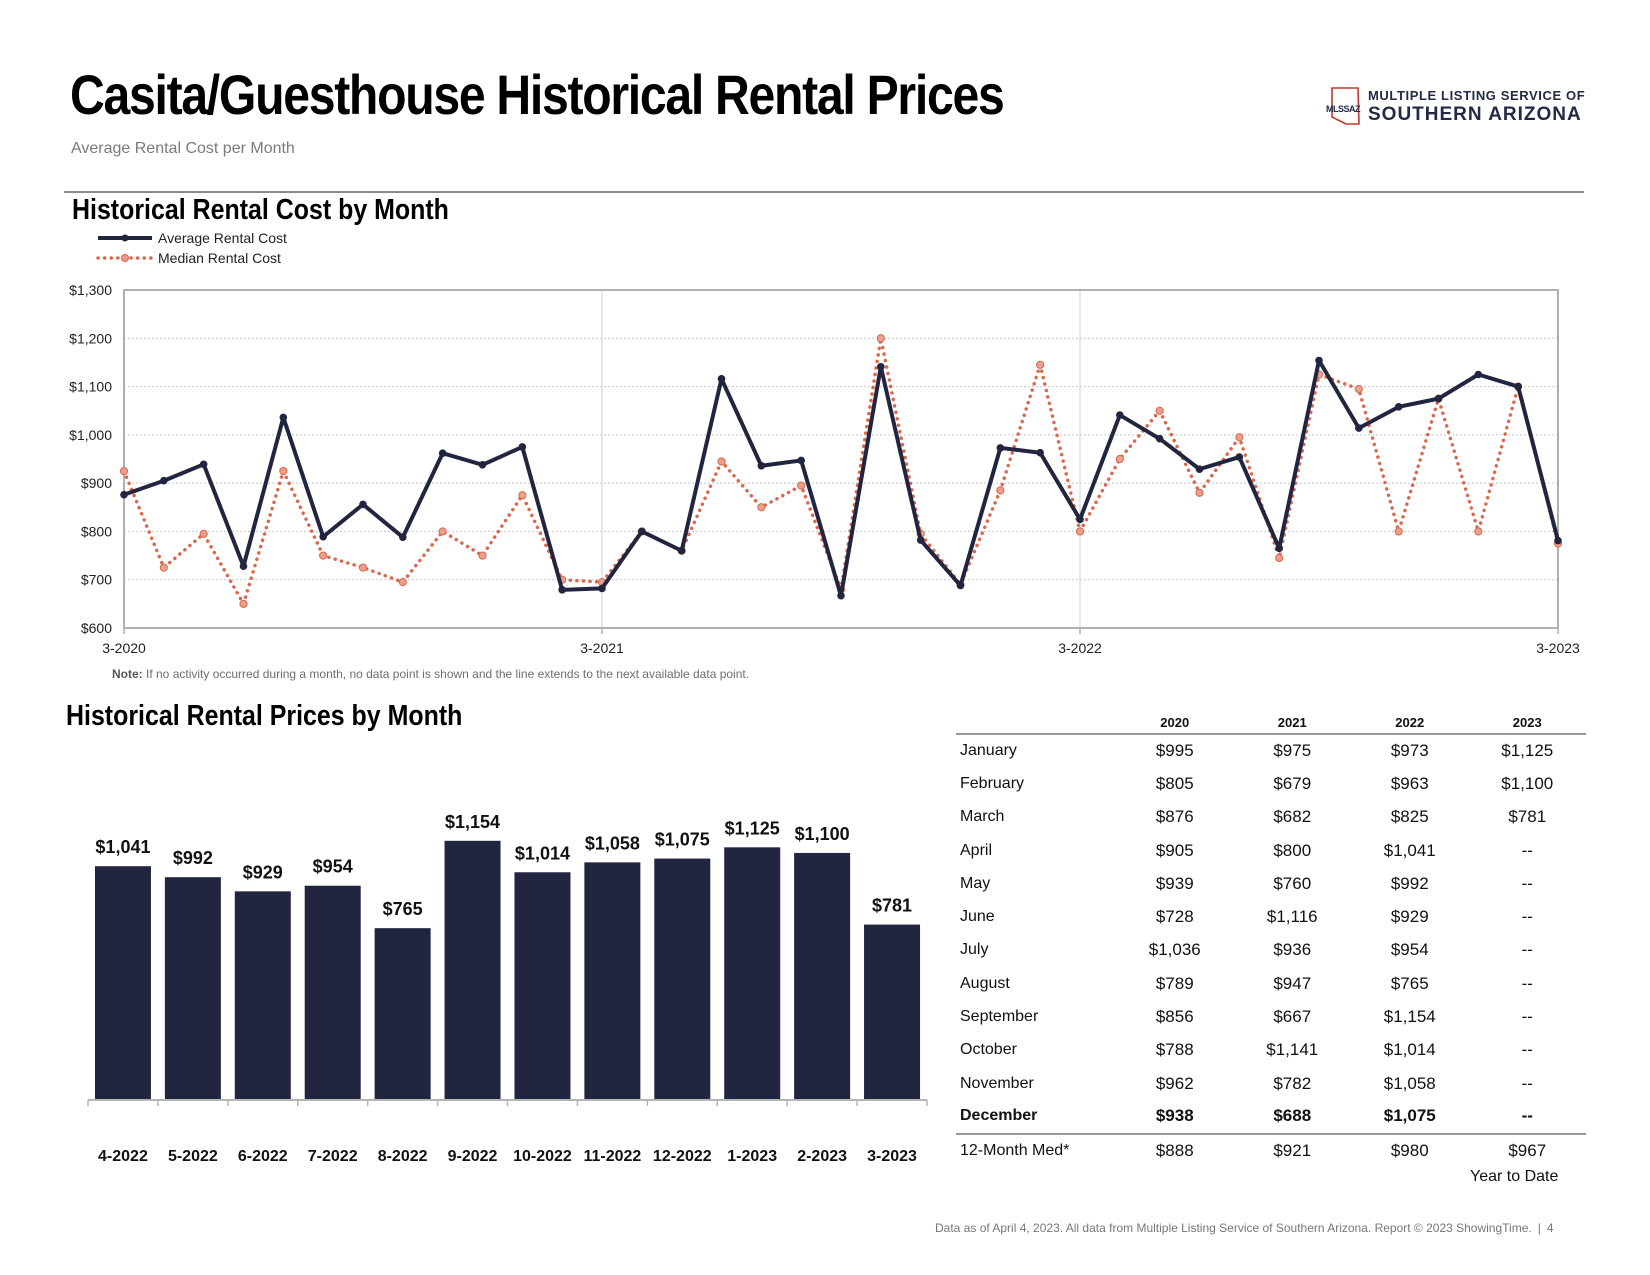  I want to click on bar-category-label: 1-2023, so click(752, 1156).